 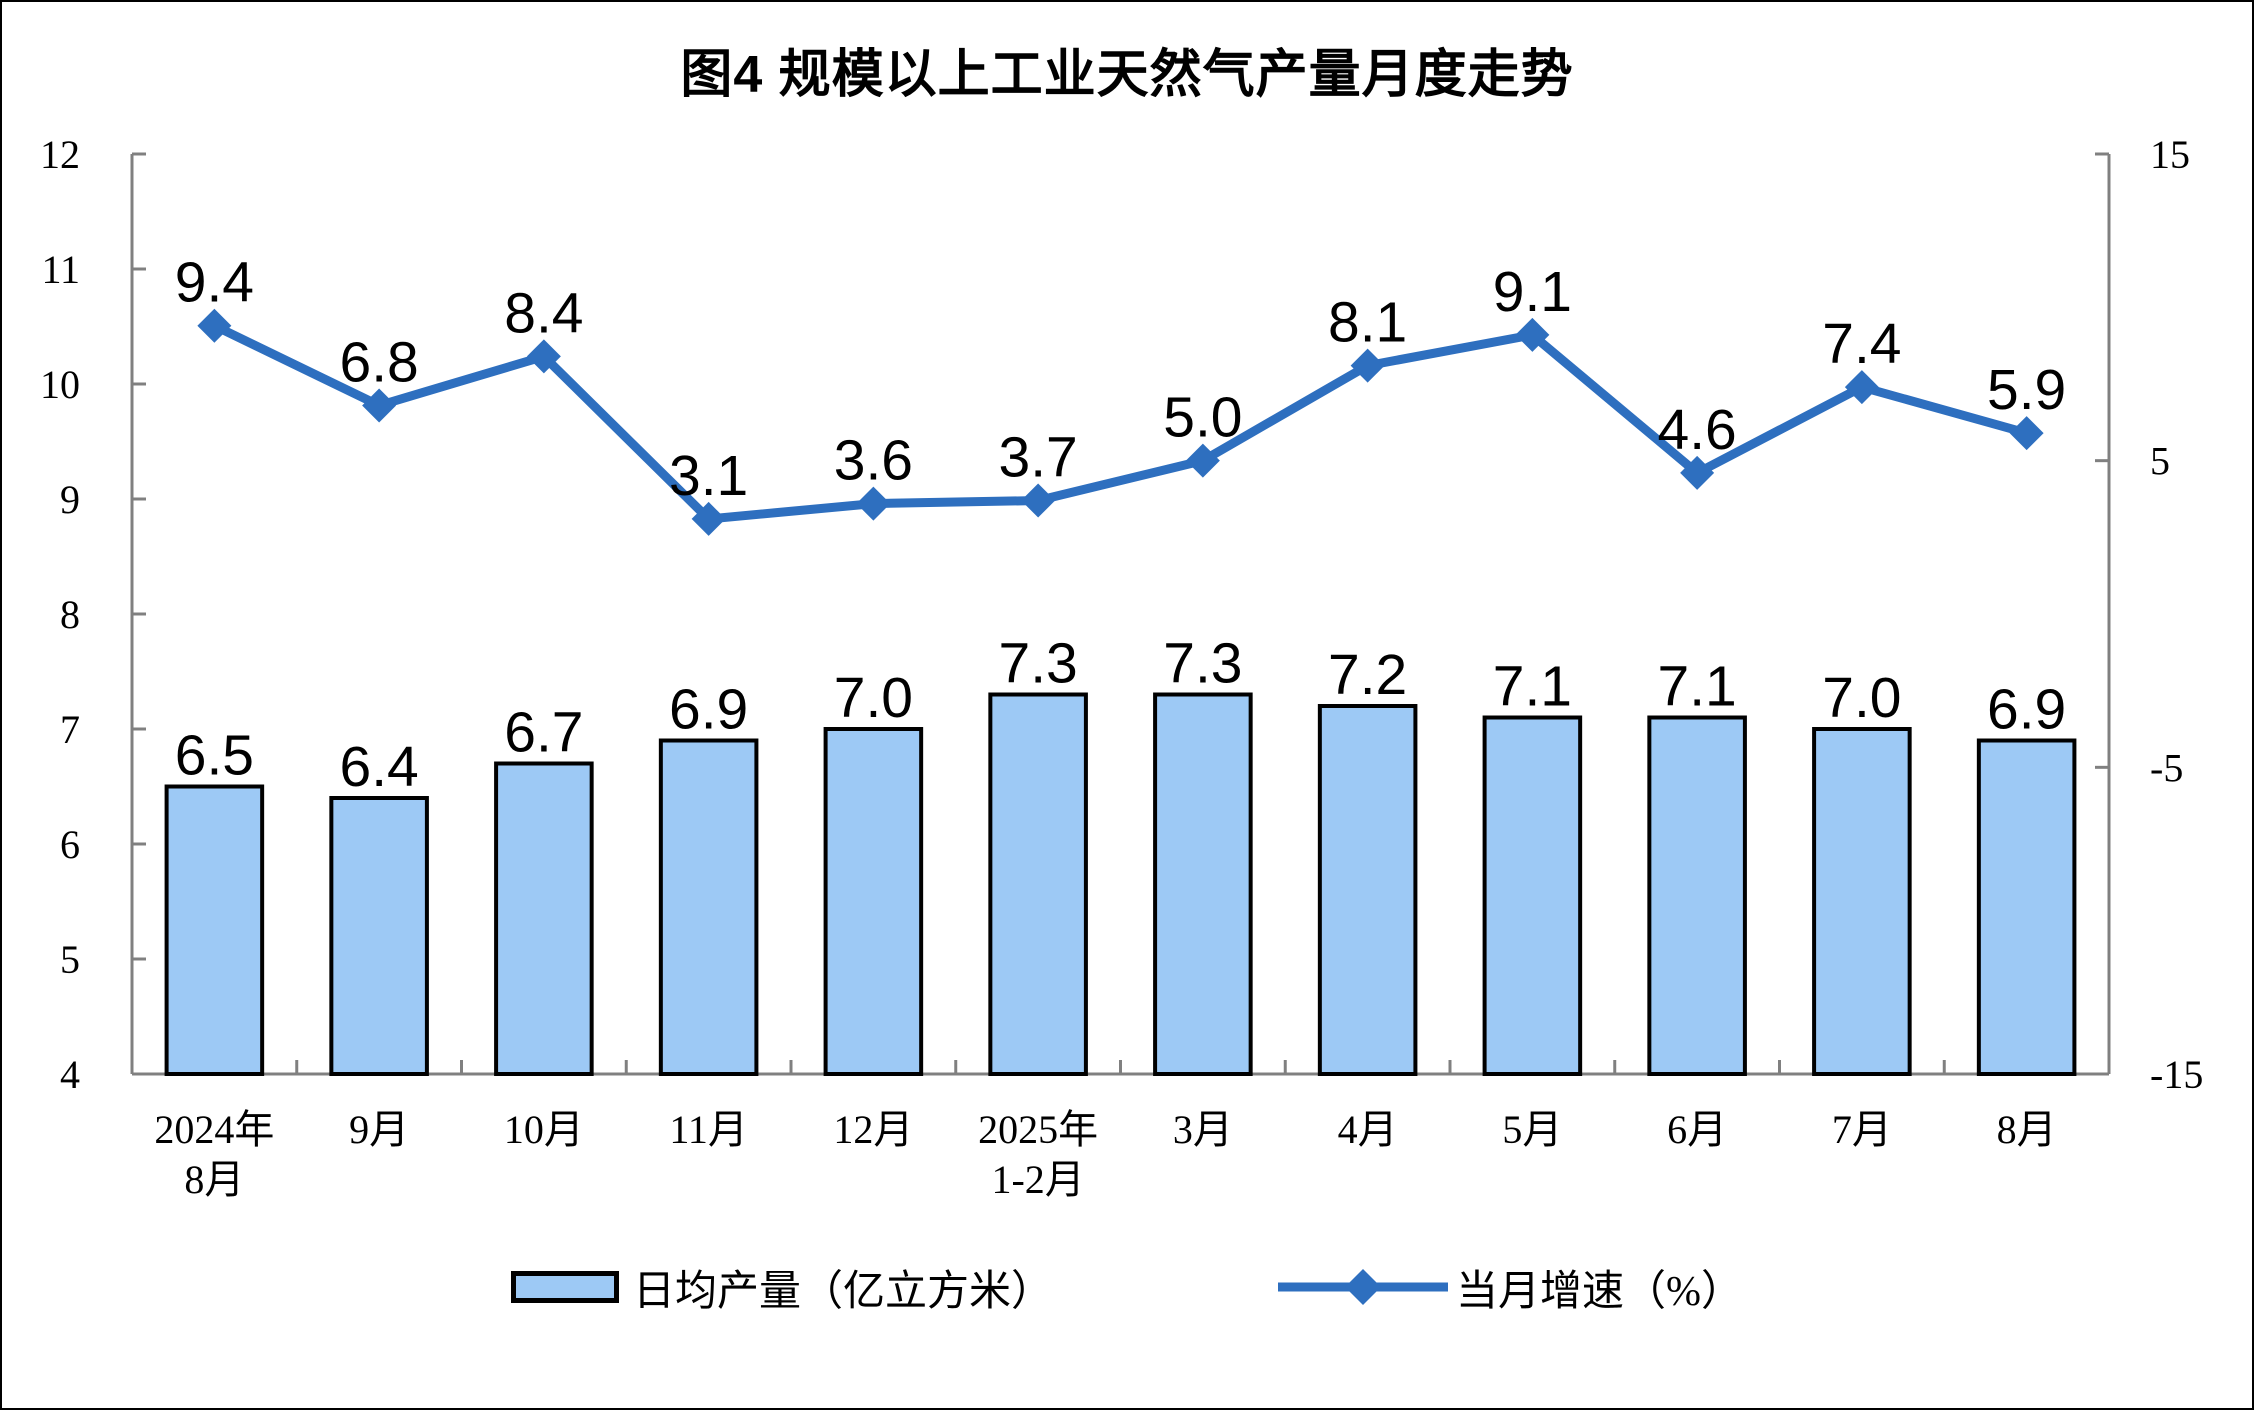 What do you see at coordinates (2170, 154) in the screenshot?
I see `y-axis-right-tick-label: 15` at bounding box center [2170, 154].